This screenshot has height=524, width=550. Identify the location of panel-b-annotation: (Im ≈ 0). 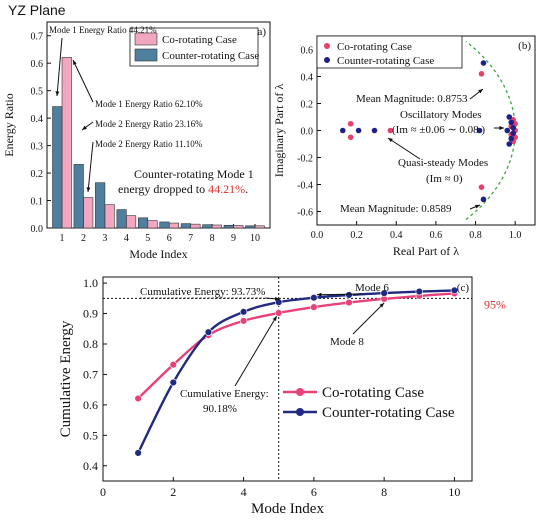
(444, 179).